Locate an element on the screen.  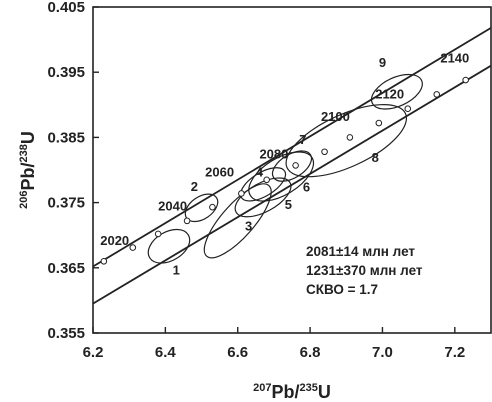
y-tick-label: 0.385 is located at coordinates (66, 137).